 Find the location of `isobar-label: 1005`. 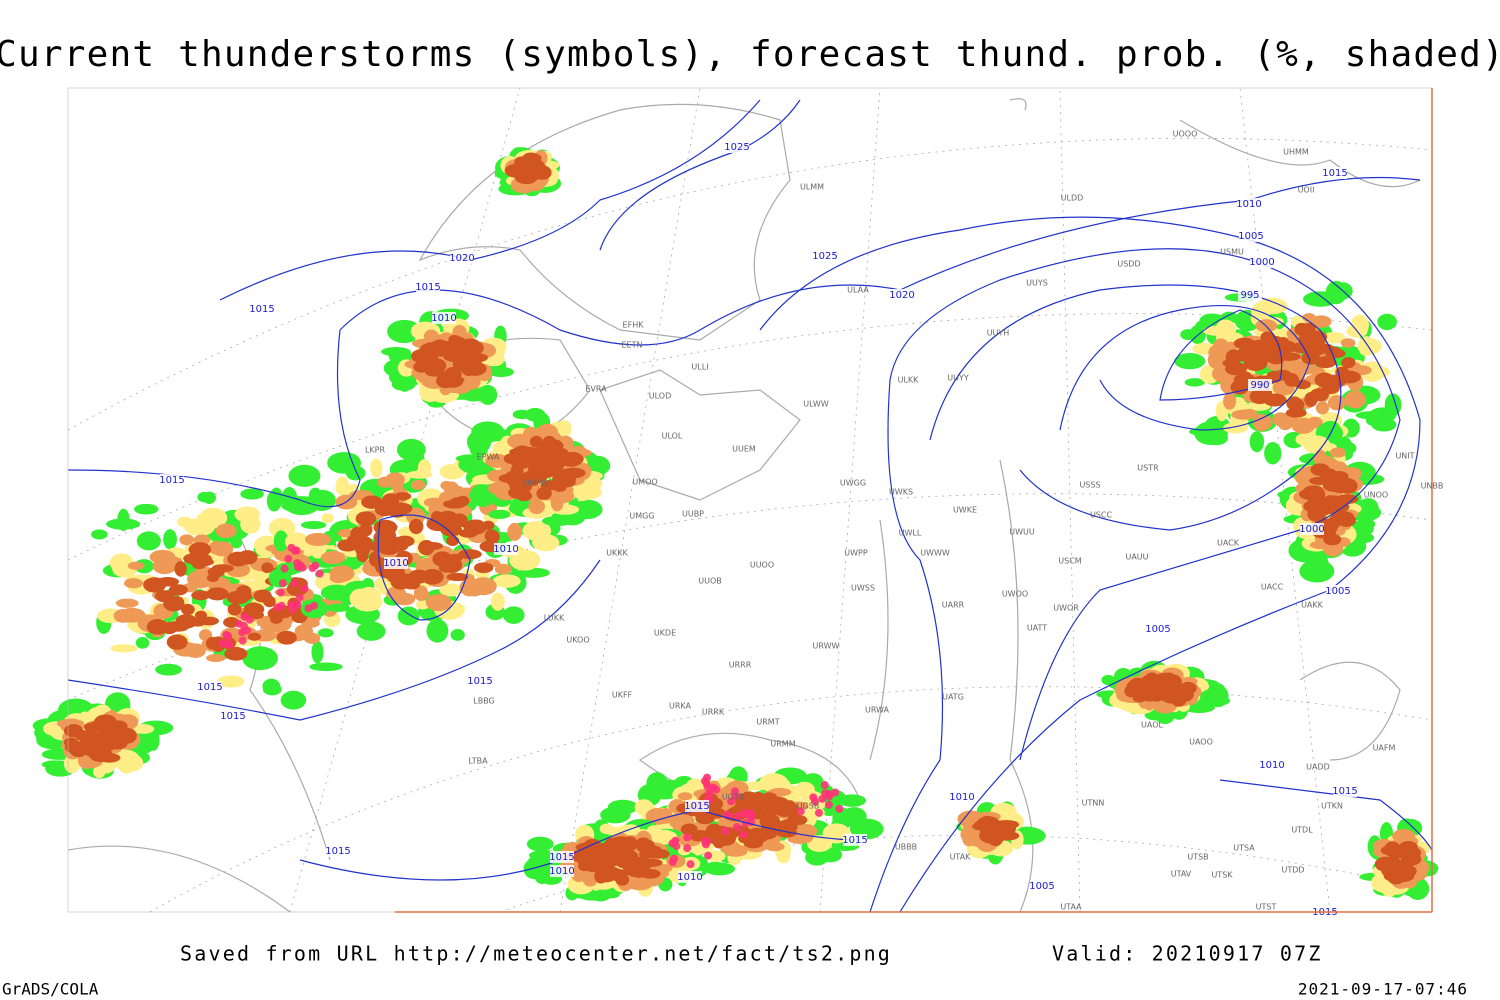

isobar-label: 1005 is located at coordinates (1337, 591).